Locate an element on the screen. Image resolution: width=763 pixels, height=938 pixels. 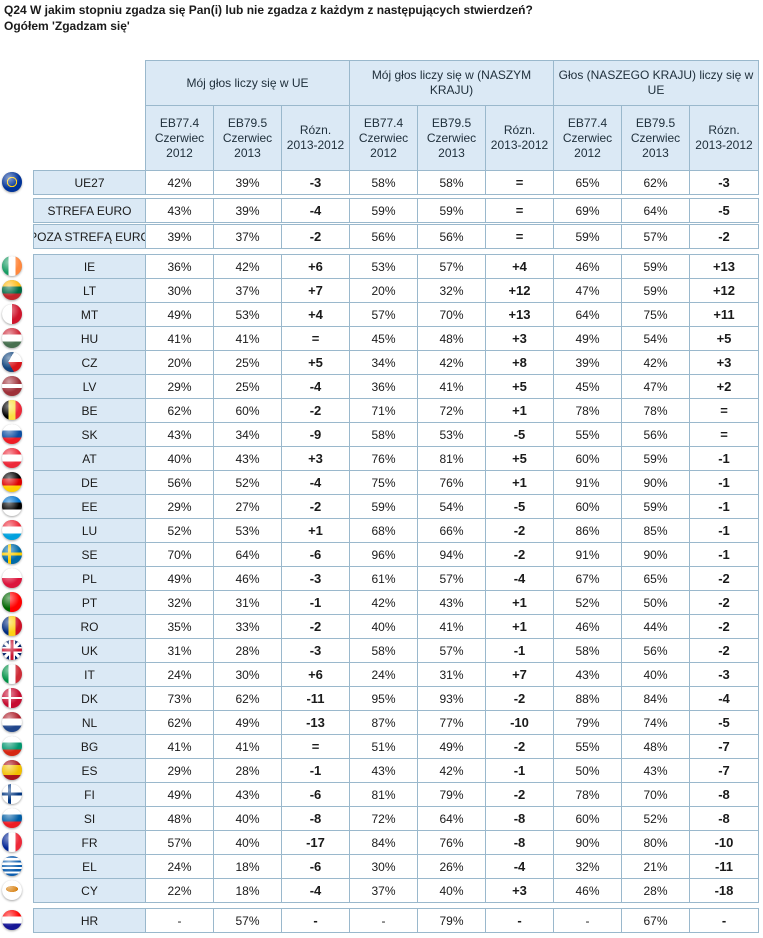
value-cell: 69% is located at coordinates (587, 210).